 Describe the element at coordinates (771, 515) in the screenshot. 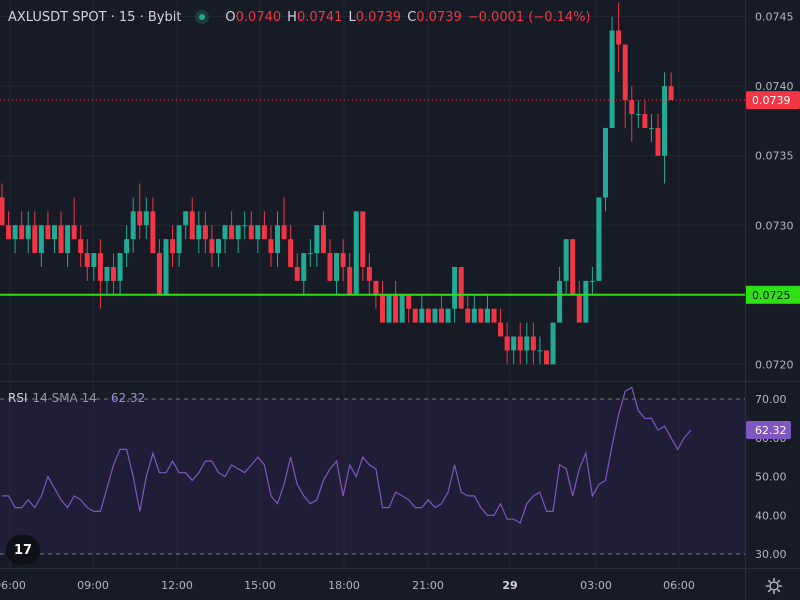

I see `rsi-tick-label: 40.00` at that location.